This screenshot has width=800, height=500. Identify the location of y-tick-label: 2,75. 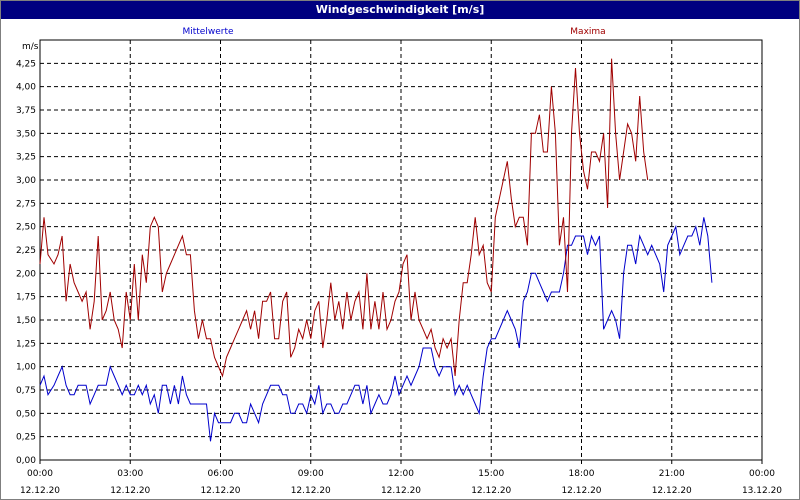
(26, 204).